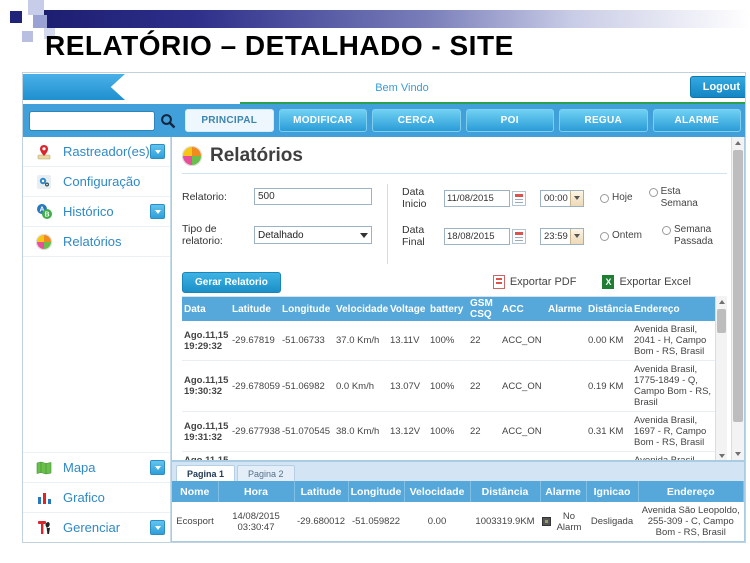  What do you see at coordinates (376, 521) in the screenshot?
I see `cell-longitude: -51.059822` at bounding box center [376, 521].